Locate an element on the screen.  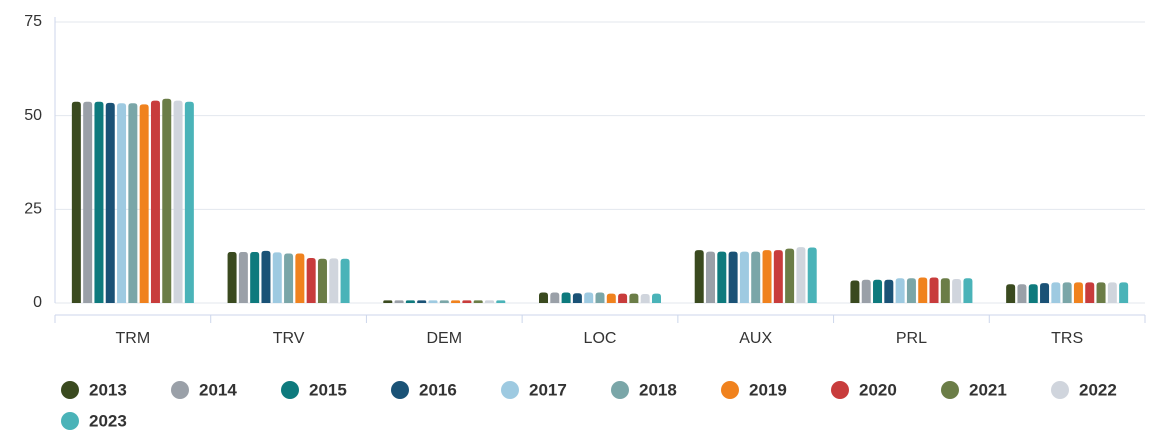
legend-label: 2015 is located at coordinates (328, 389).